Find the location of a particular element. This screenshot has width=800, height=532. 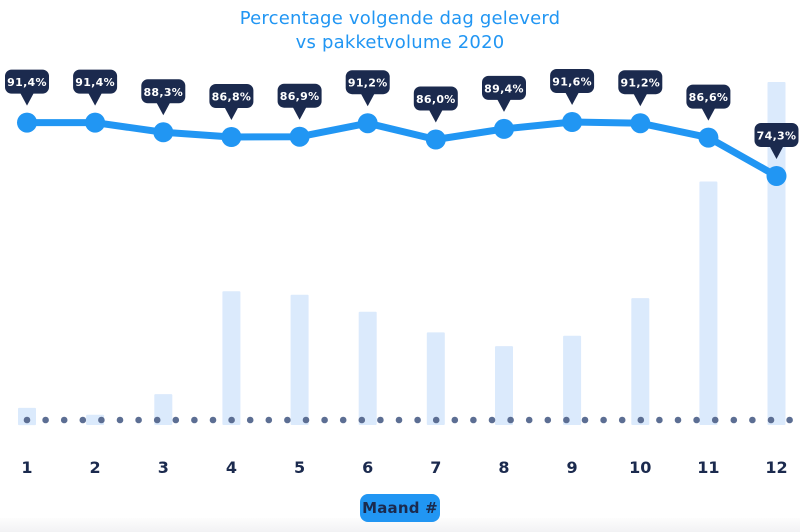

chart-title-line2: vs pakketvolume 2020 is located at coordinates (400, 42).